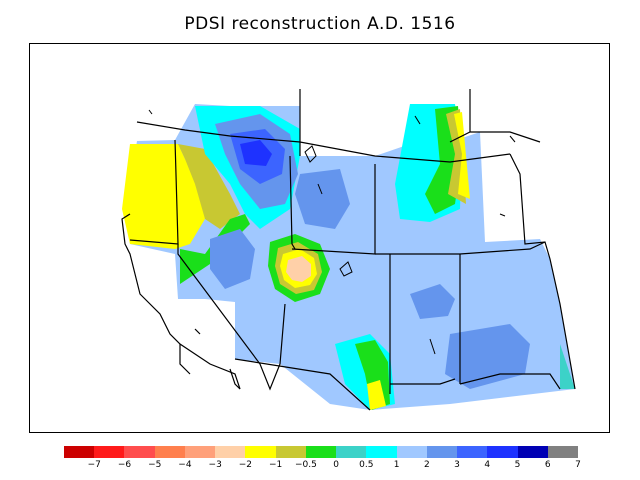 The height and width of the screenshot is (480, 640). Describe the element at coordinates (215, 465) in the screenshot. I see `colorbar-tick-label: −3` at that location.